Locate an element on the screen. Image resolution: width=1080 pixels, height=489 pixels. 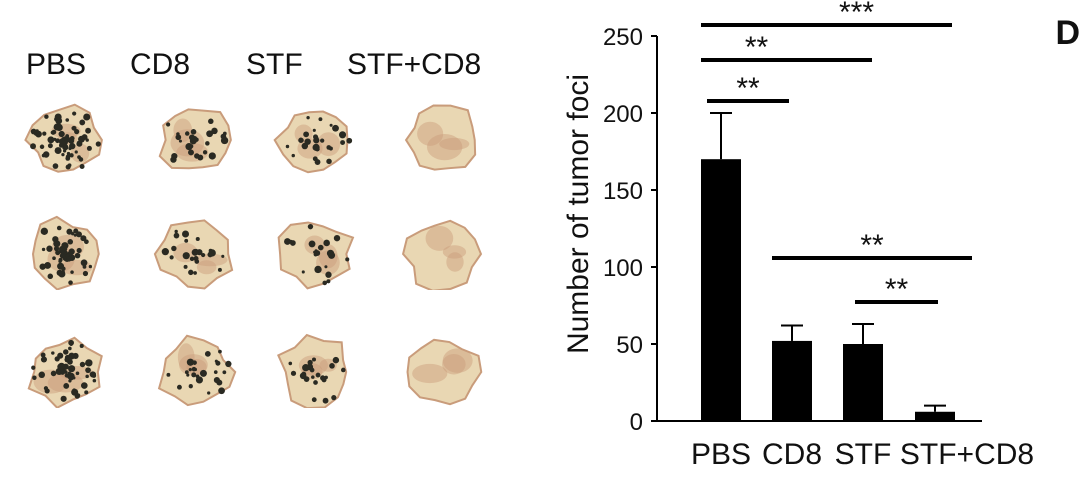
y-tick-label: 150 is located at coordinates (623, 191).